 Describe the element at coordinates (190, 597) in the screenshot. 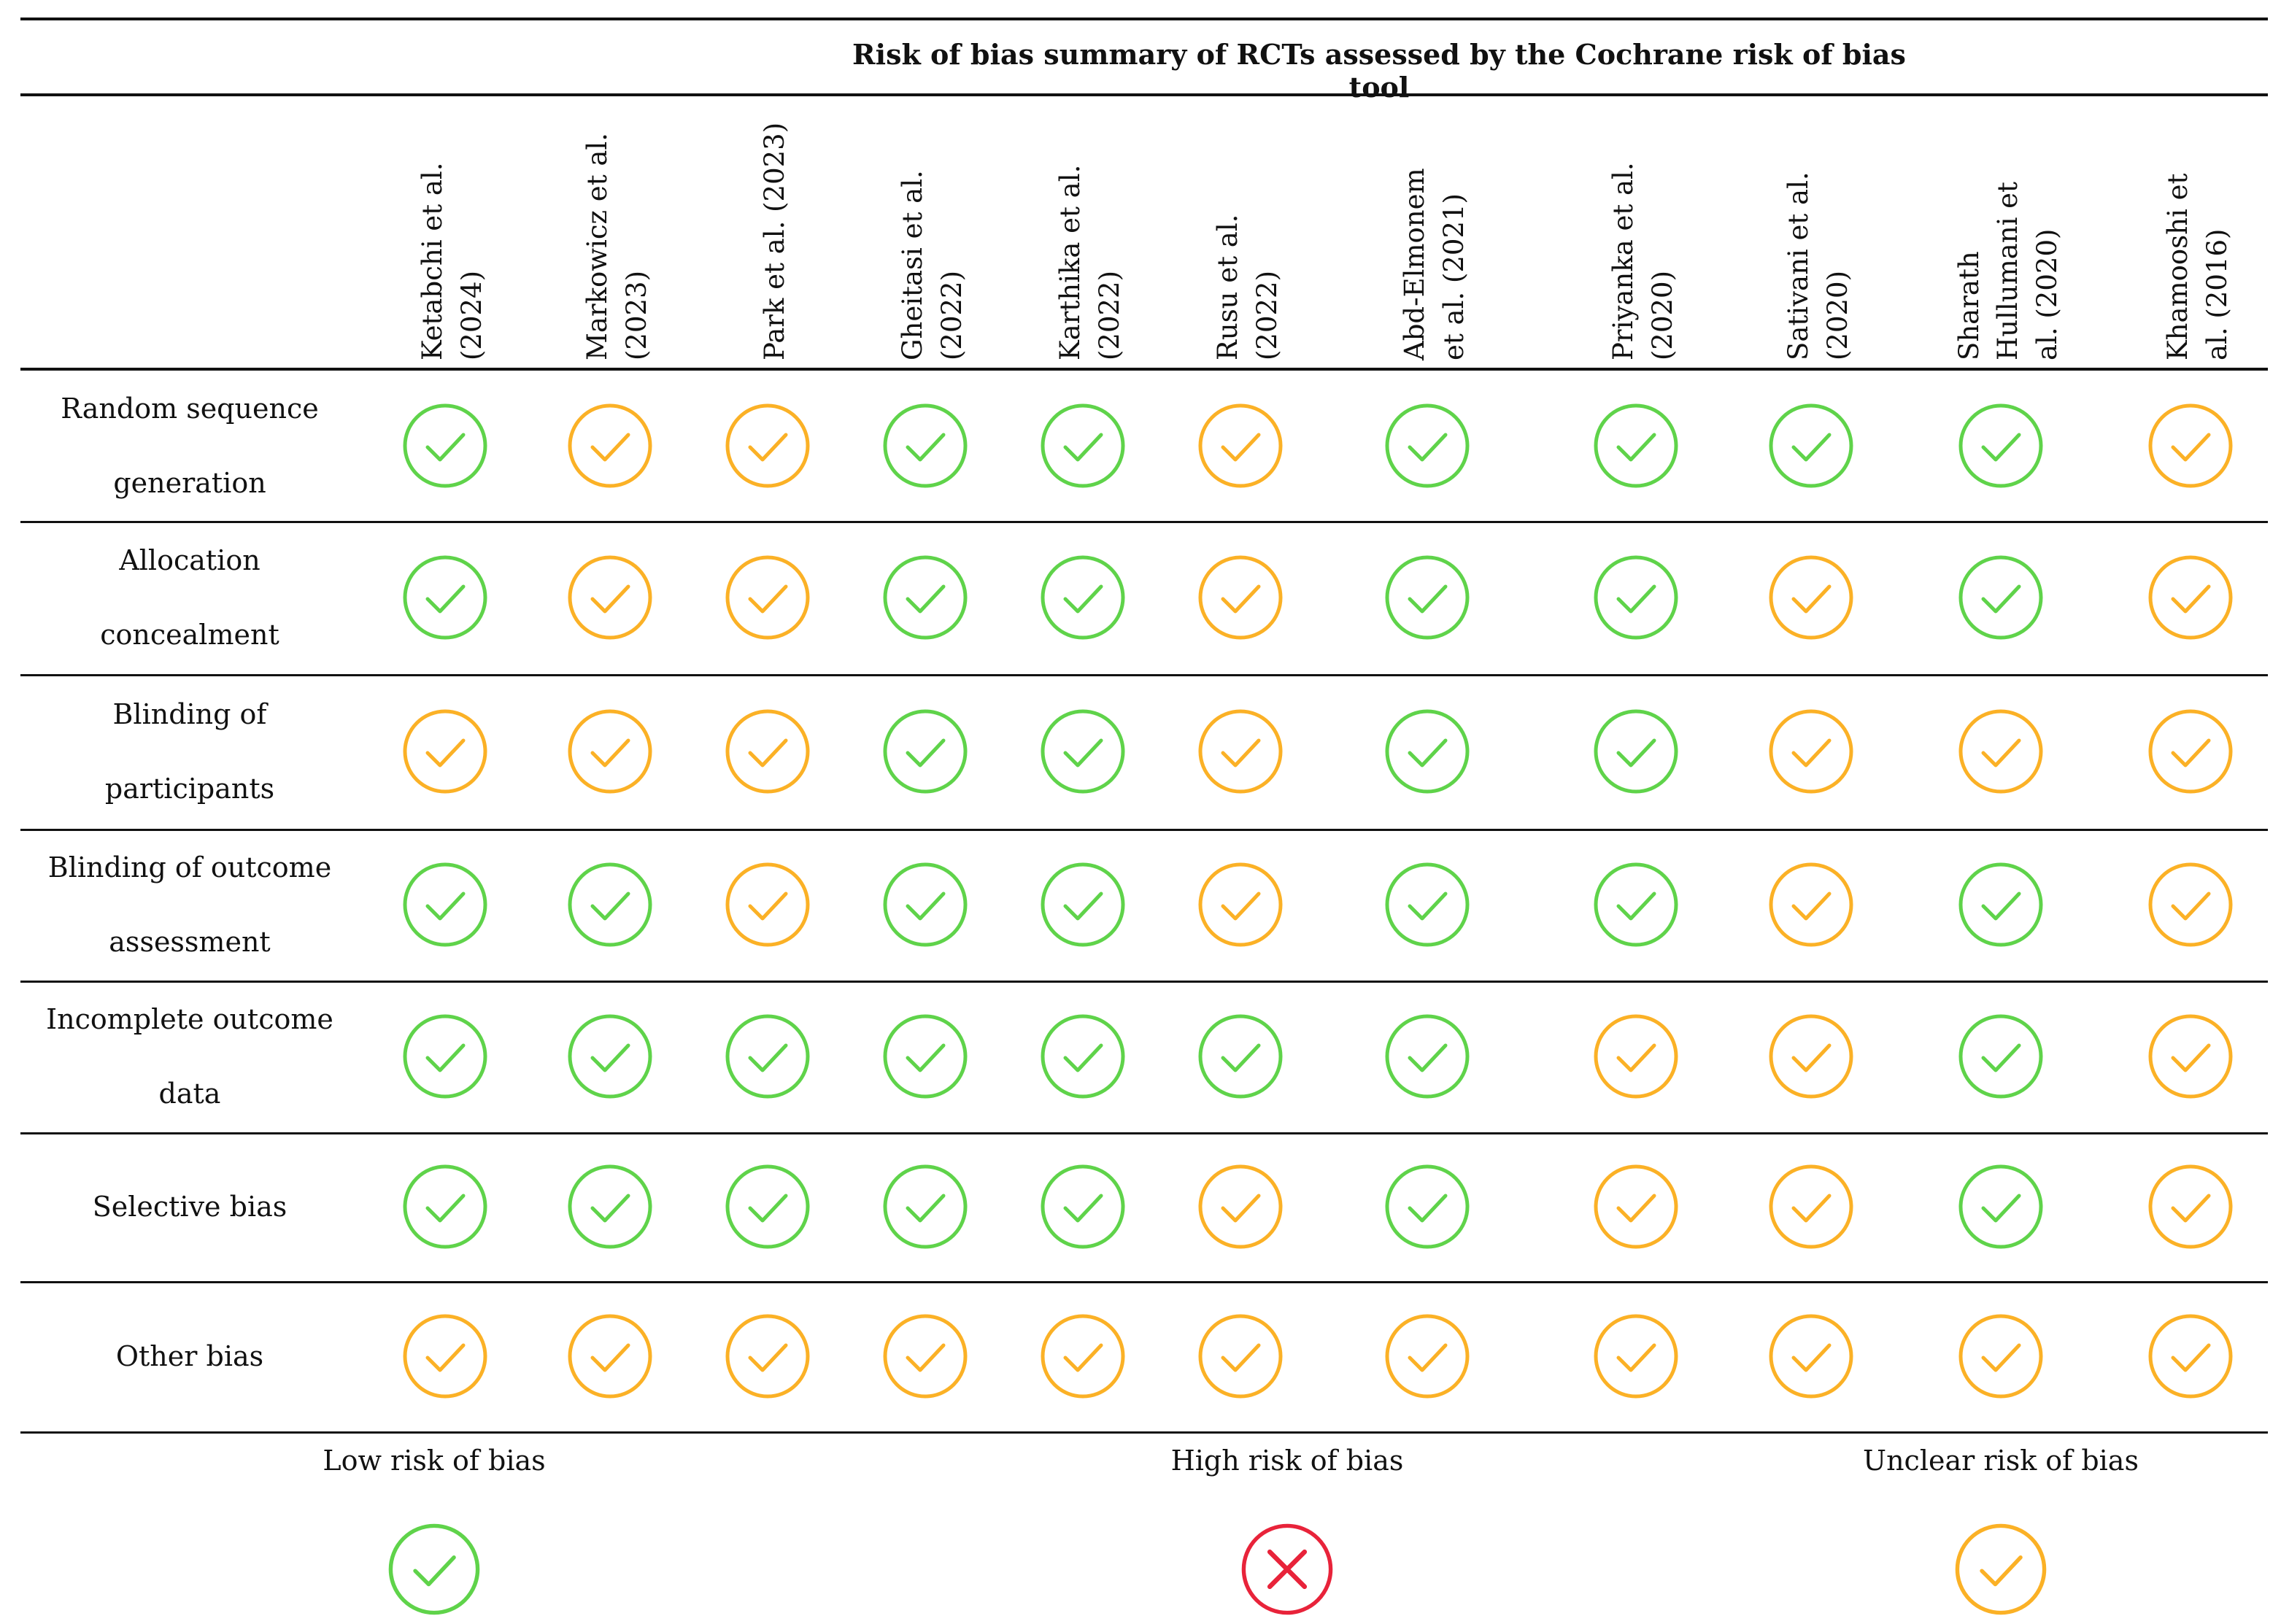

I see `domain-label: Allocation concealment` at that location.